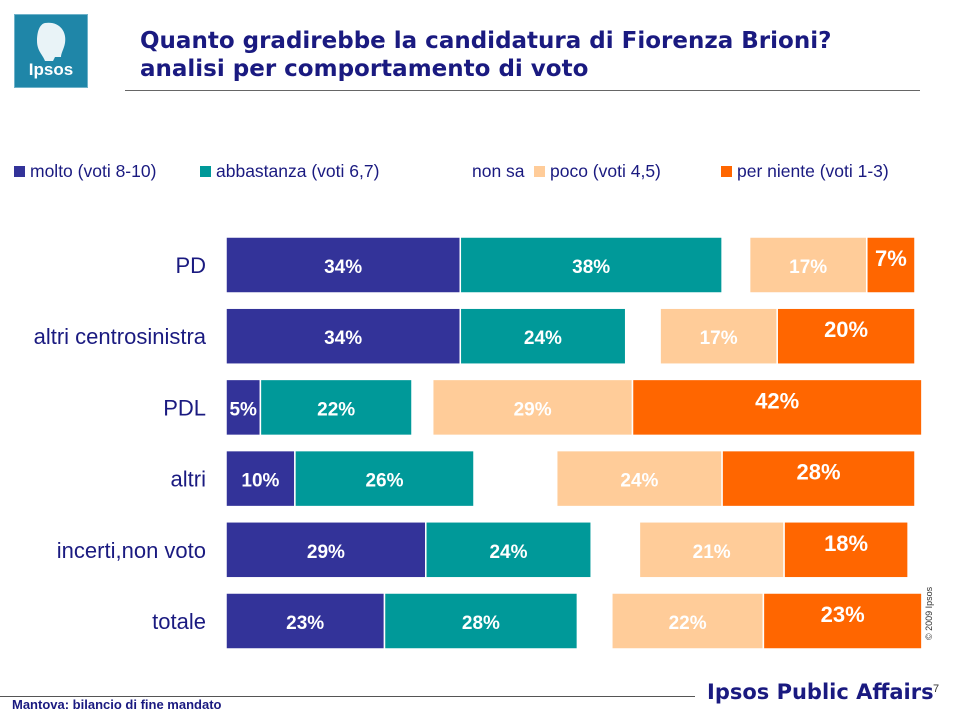 This screenshot has height=720, width=960. What do you see at coordinates (260, 481) in the screenshot?
I see `data-label-molto: 10%` at bounding box center [260, 481].